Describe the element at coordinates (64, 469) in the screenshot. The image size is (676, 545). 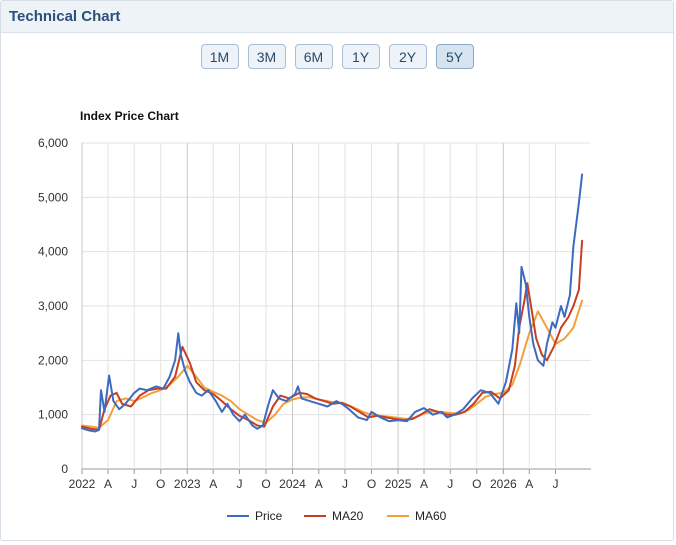
I see `y-tick-label: 0` at that location.